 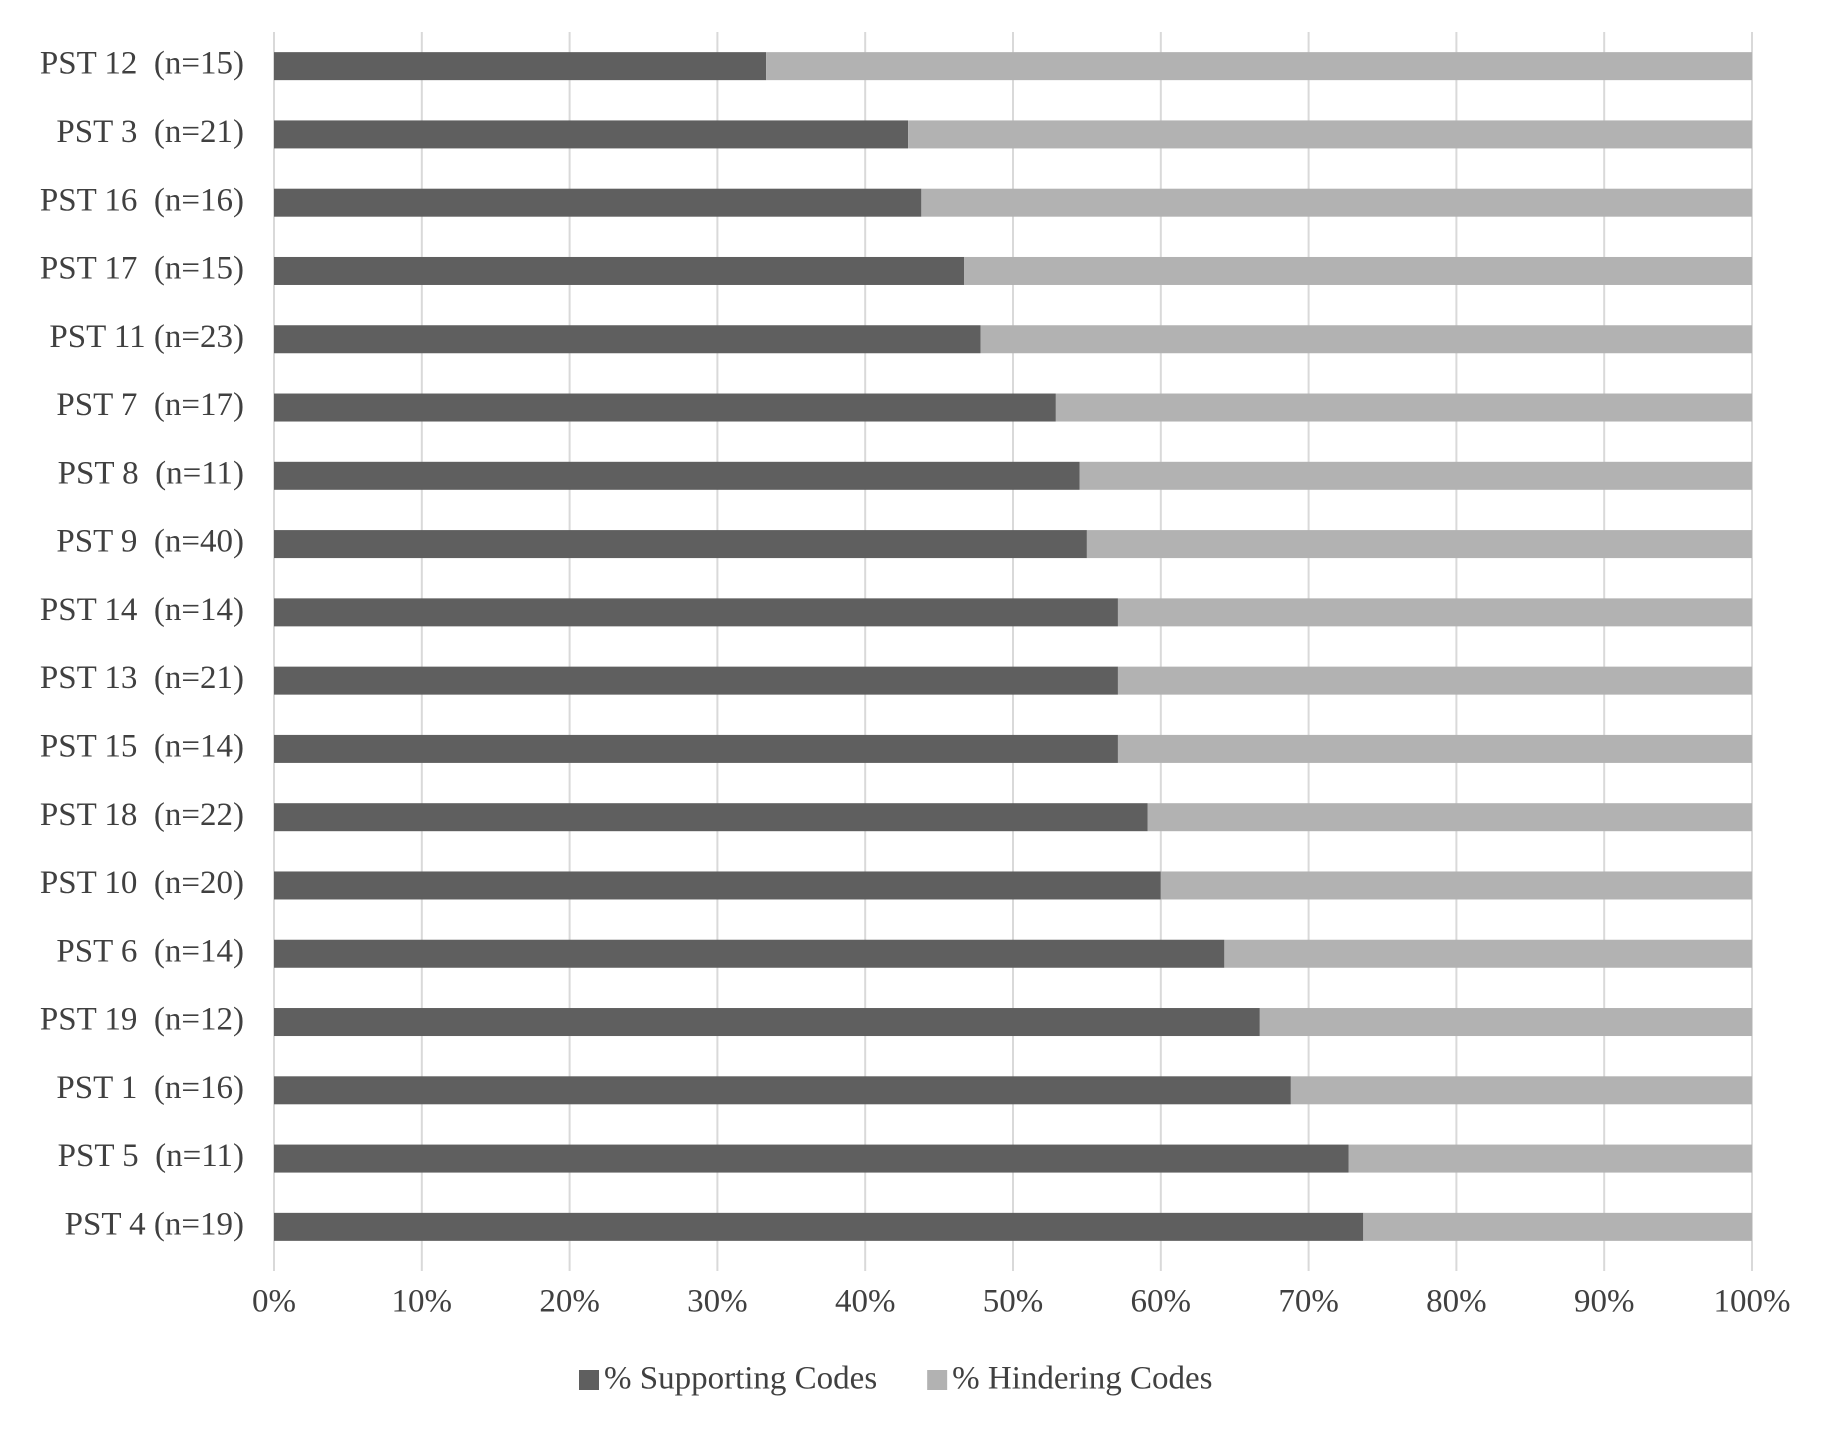 What do you see at coordinates (1752, 1302) in the screenshot?
I see `x-tick-label: 100%` at bounding box center [1752, 1302].